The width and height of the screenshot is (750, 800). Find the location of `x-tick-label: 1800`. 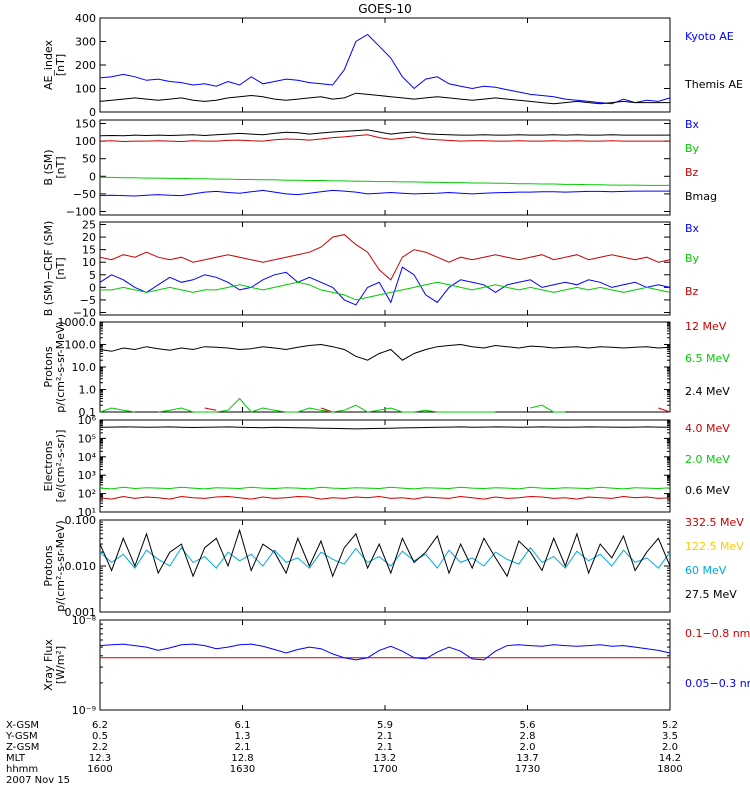

x-tick-label: 1800 is located at coordinates (669, 769).